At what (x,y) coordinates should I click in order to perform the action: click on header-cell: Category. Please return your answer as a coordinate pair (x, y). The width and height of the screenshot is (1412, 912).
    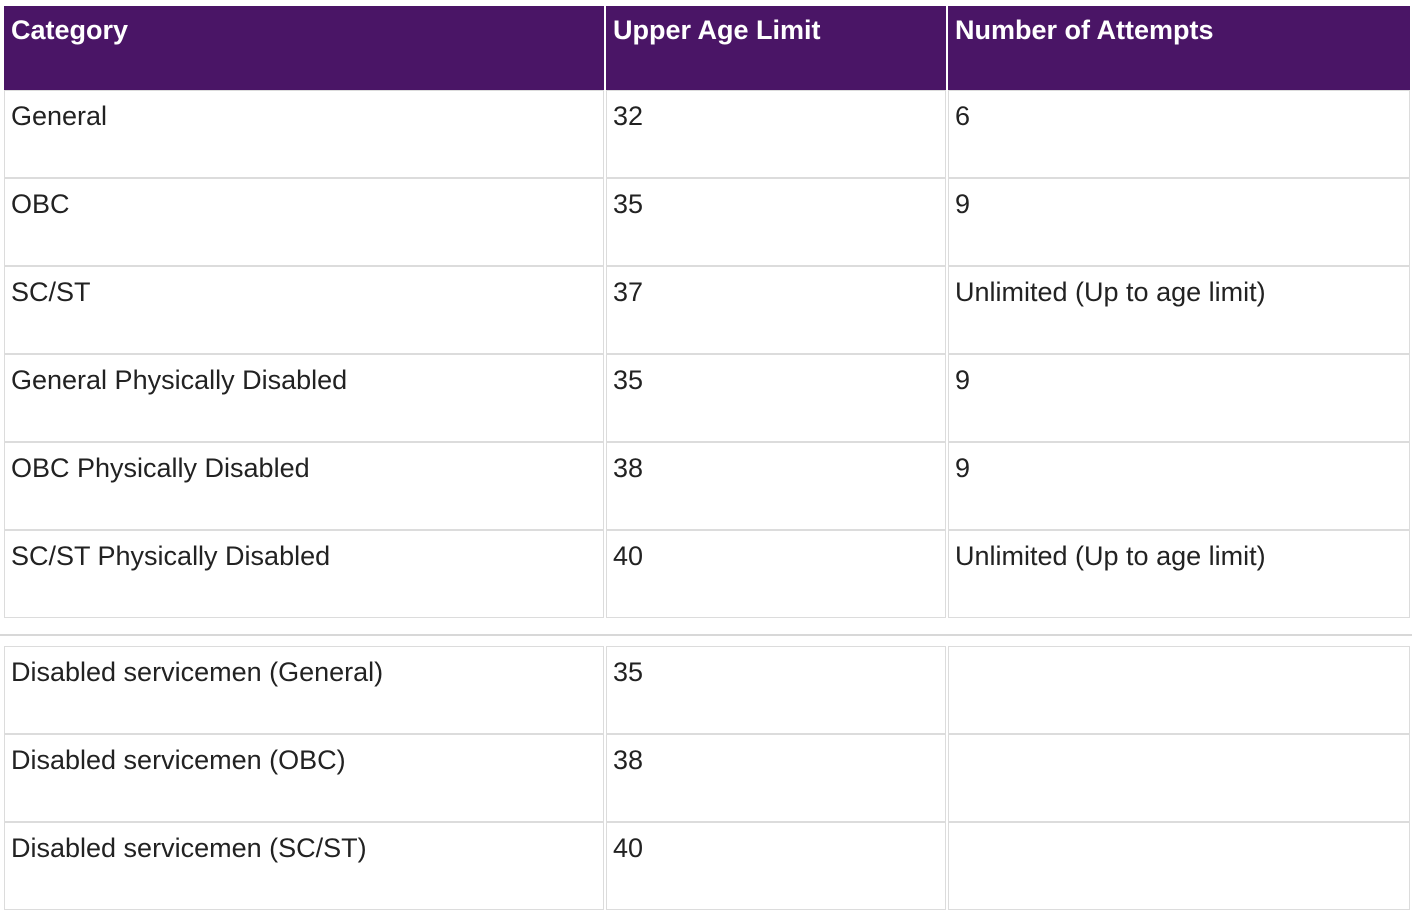
    Looking at the image, I should click on (304, 48).